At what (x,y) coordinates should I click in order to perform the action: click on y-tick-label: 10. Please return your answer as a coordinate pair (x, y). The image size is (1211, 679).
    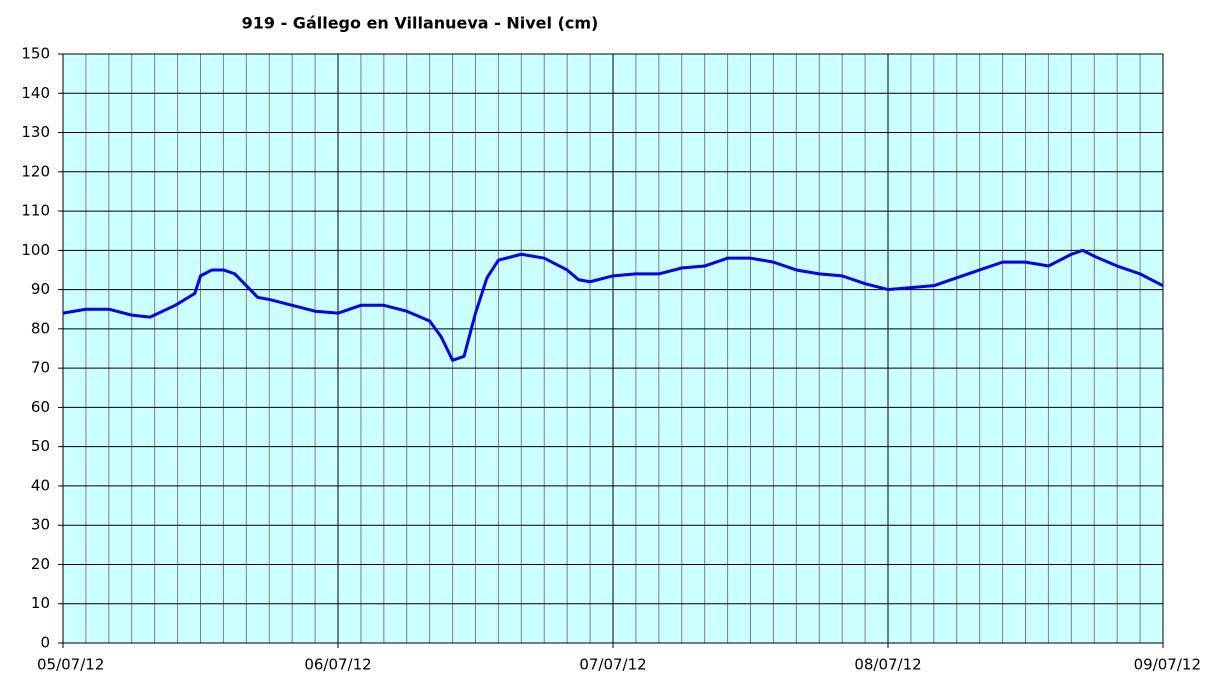
    Looking at the image, I should click on (40, 603).